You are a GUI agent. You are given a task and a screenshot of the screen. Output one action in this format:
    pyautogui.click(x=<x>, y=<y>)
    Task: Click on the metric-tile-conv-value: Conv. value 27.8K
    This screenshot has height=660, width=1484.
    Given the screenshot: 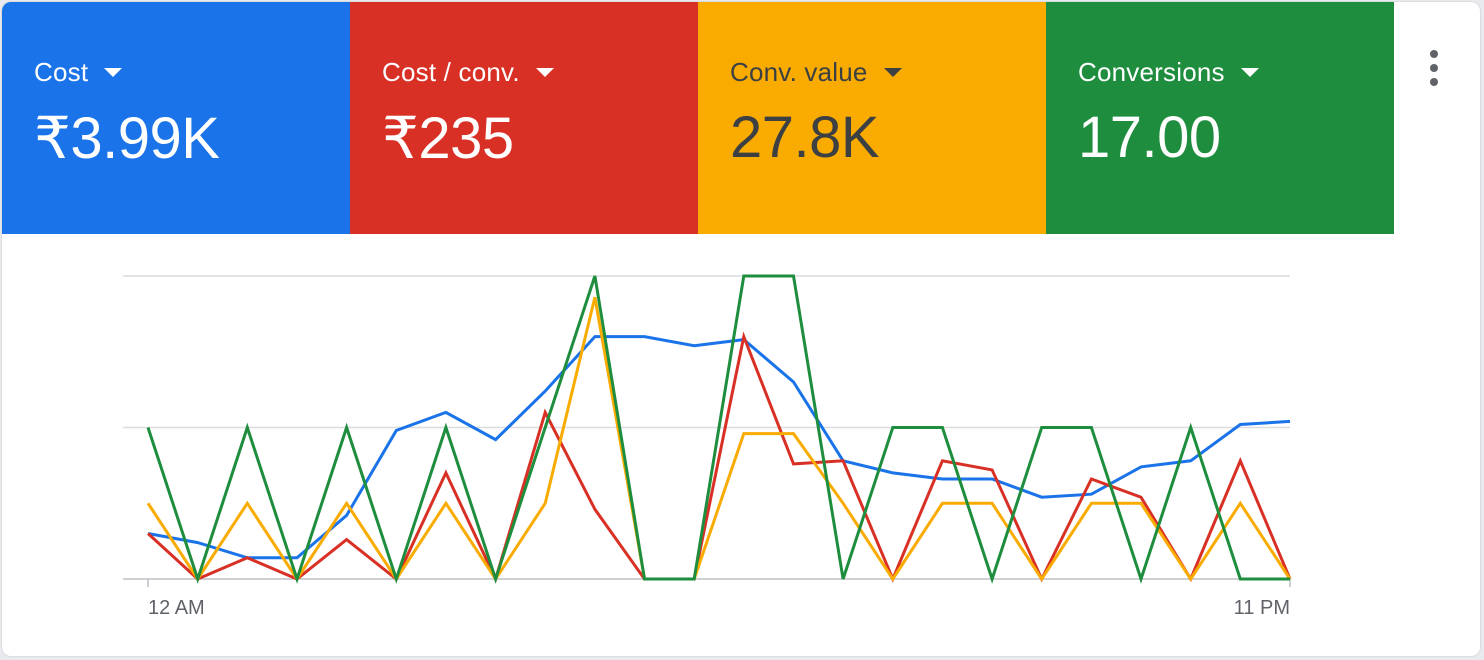 What is the action you would take?
    pyautogui.click(x=872, y=118)
    